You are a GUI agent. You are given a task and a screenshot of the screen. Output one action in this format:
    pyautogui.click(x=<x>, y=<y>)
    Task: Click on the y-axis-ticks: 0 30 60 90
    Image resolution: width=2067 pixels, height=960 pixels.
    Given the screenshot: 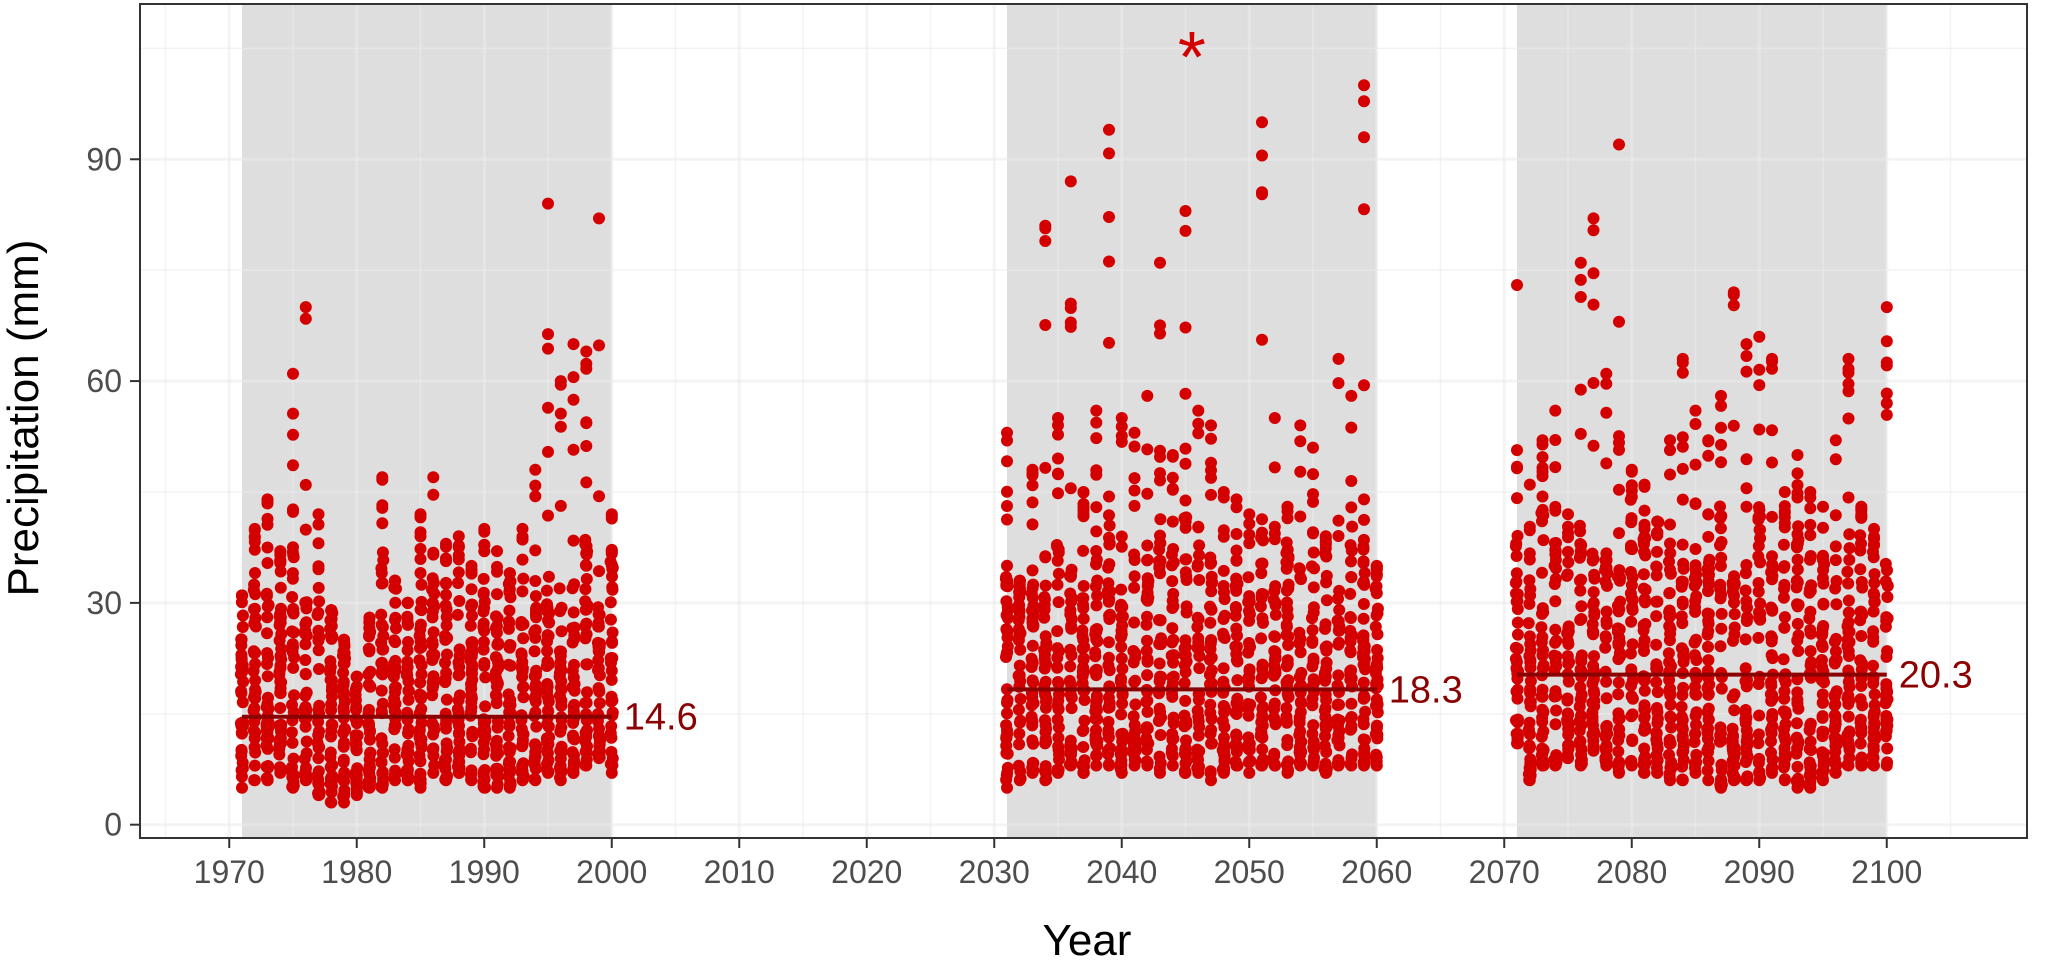 What is the action you would take?
    pyautogui.click(x=113, y=492)
    